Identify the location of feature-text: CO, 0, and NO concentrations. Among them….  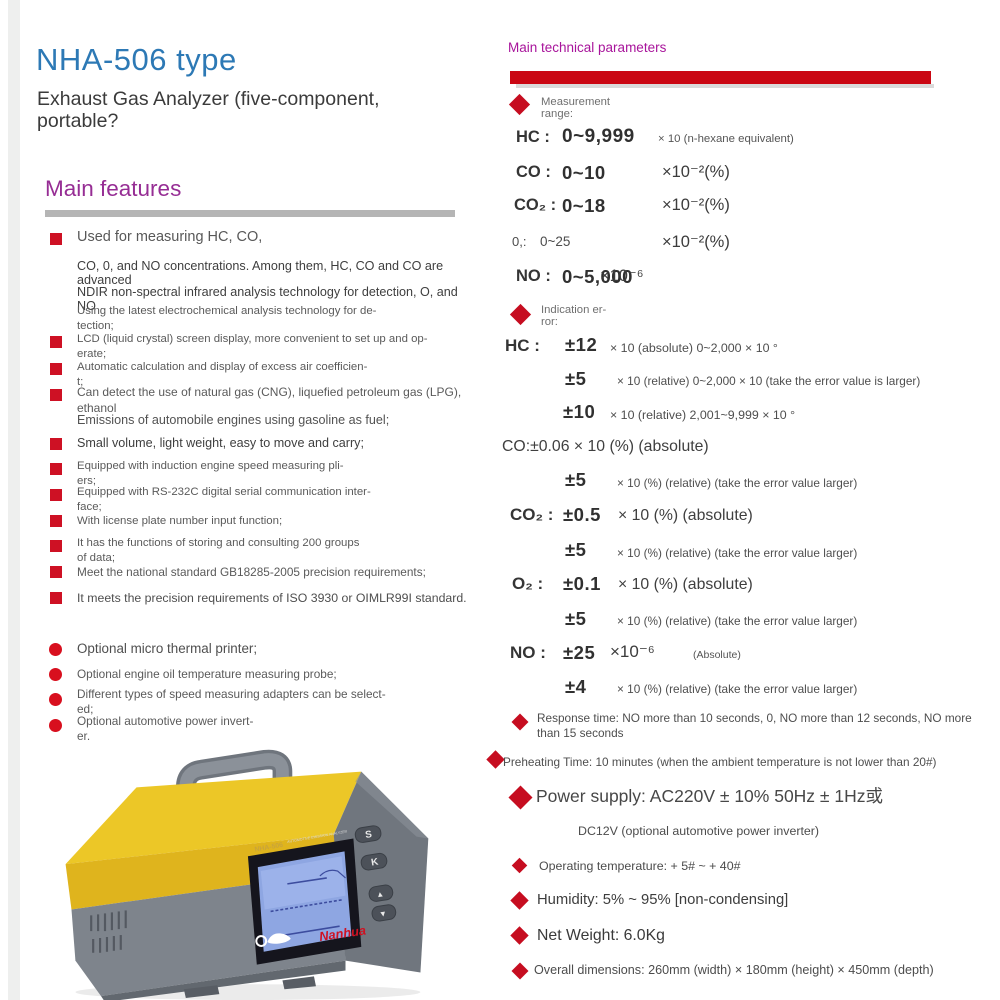
(260, 273).